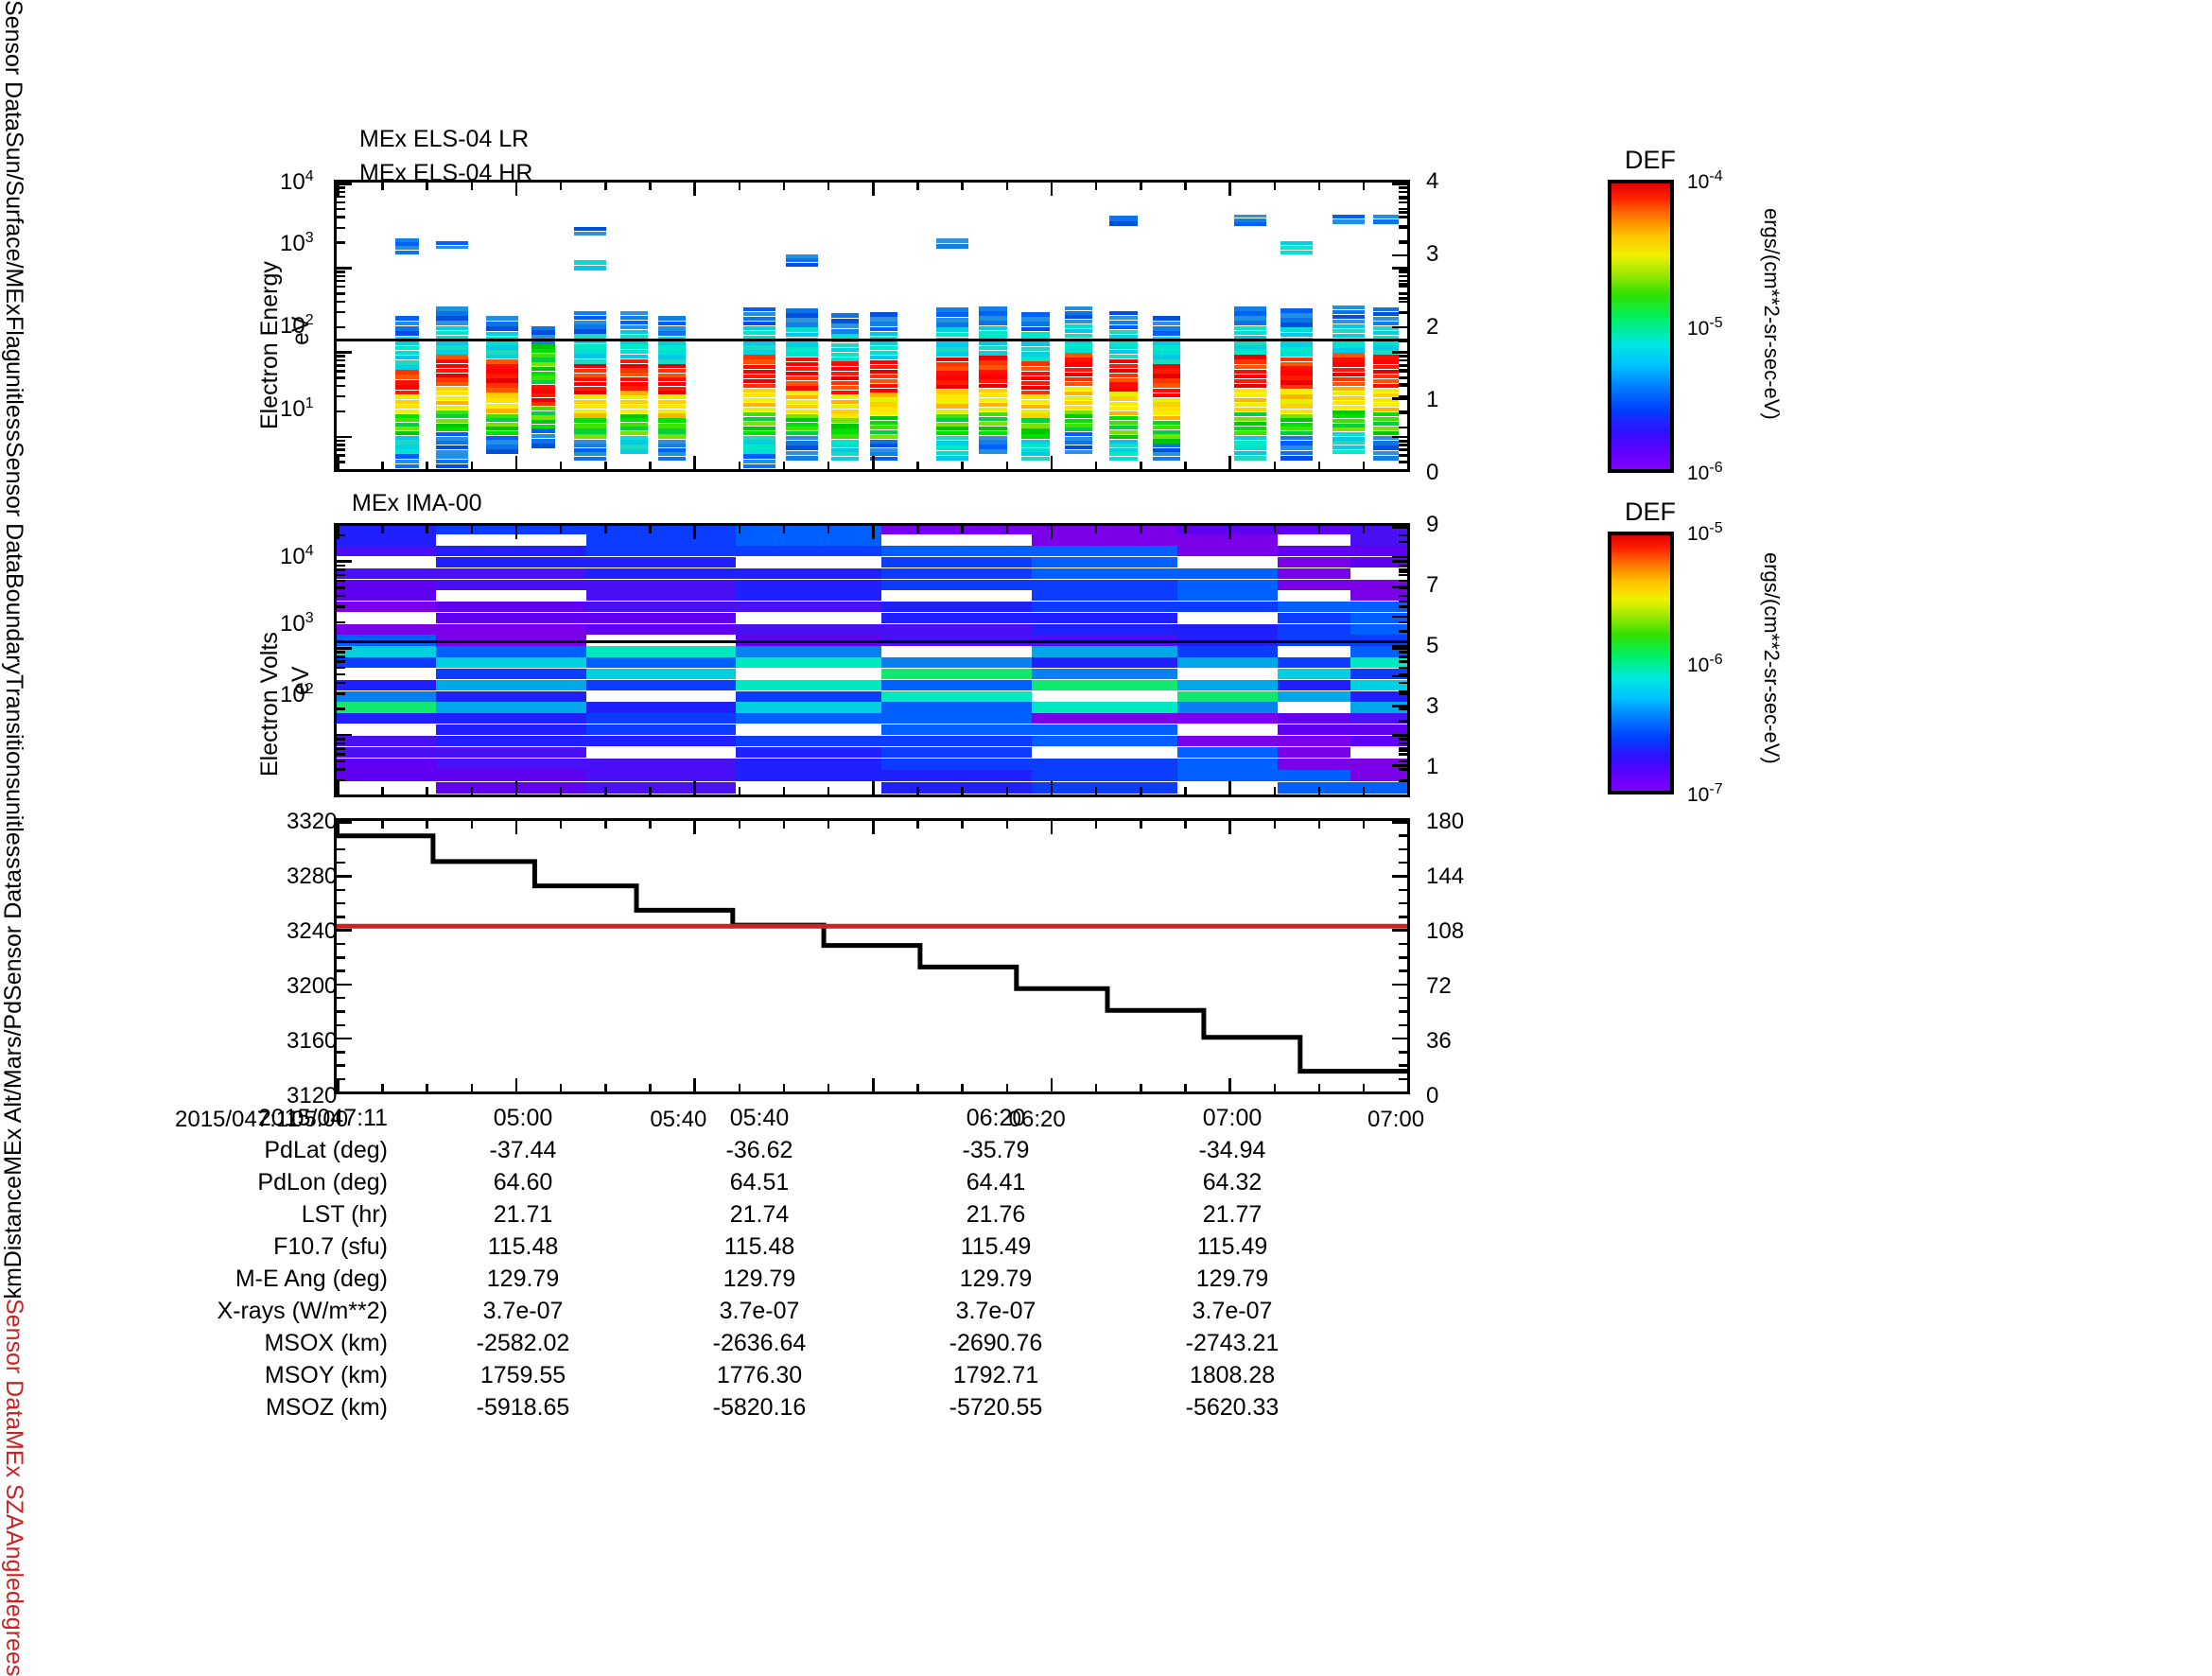  Describe the element at coordinates (330, 1246) in the screenshot. I see `table-row-label: F10.7 (sfu)` at that location.